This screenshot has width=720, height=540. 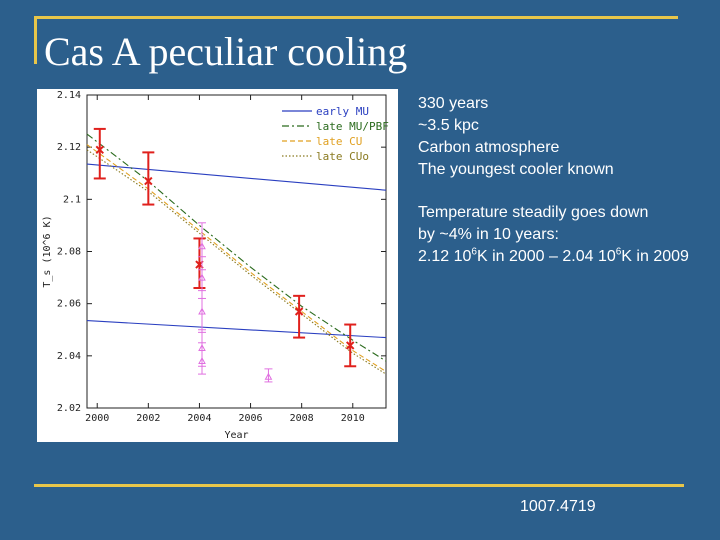 What do you see at coordinates (655, 256) in the screenshot?
I see `temp-2009-unit: K in 2009` at bounding box center [655, 256].